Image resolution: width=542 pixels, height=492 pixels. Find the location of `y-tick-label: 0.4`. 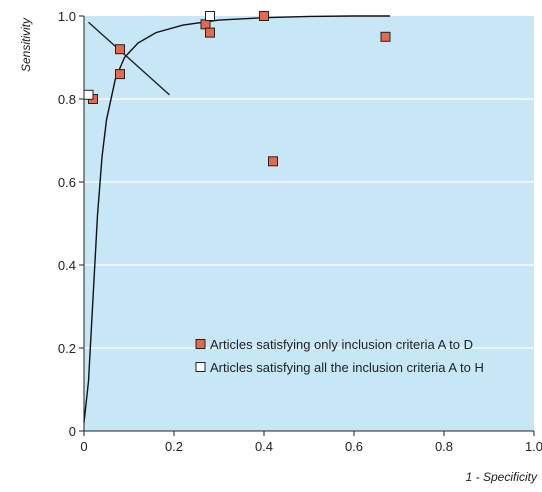

y-tick-label: 0.4 is located at coordinates (67, 265).